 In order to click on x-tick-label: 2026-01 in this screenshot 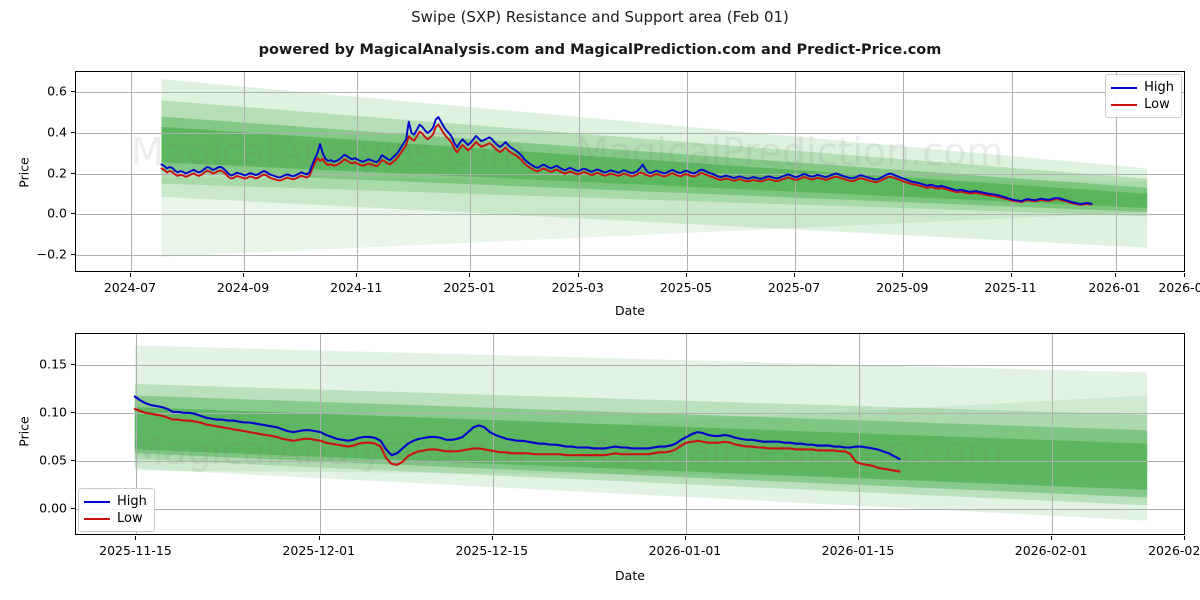, I will do `click(1114, 287)`.